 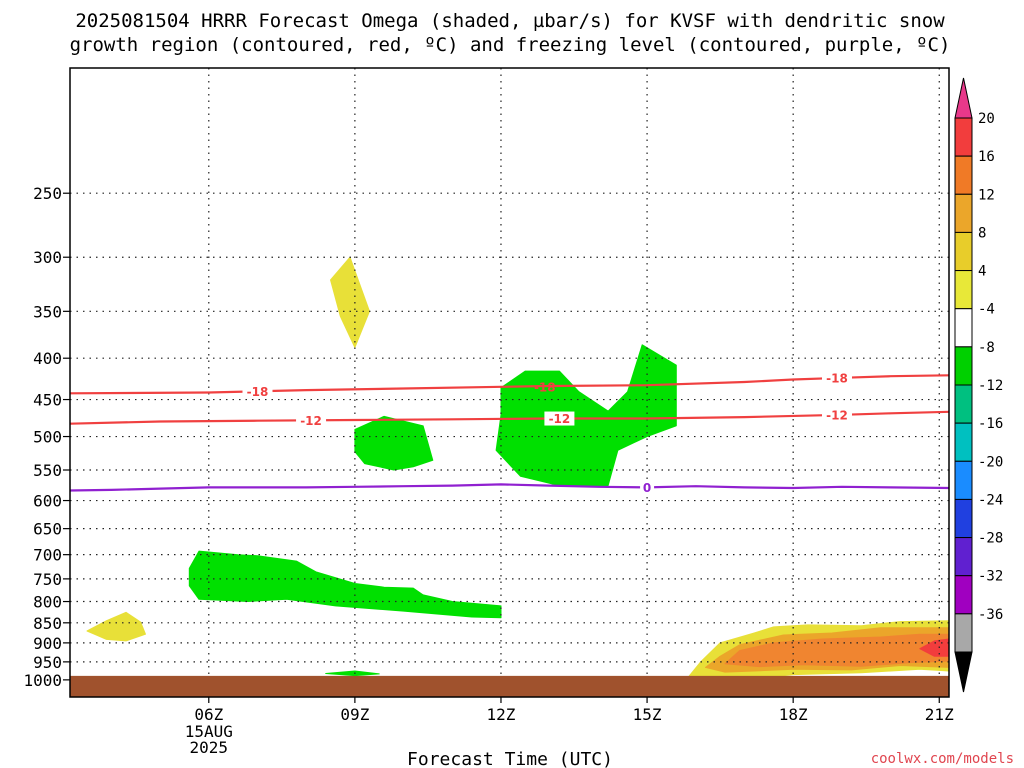 I want to click on y-tick-label-750: 750, so click(x=47, y=579).